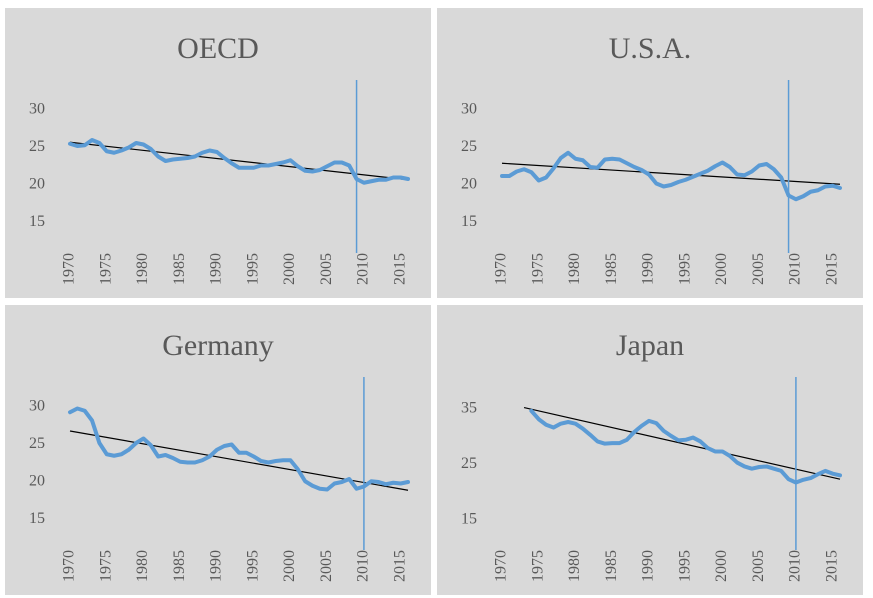  What do you see at coordinates (218, 48) in the screenshot?
I see `chart-title: OECD` at bounding box center [218, 48].